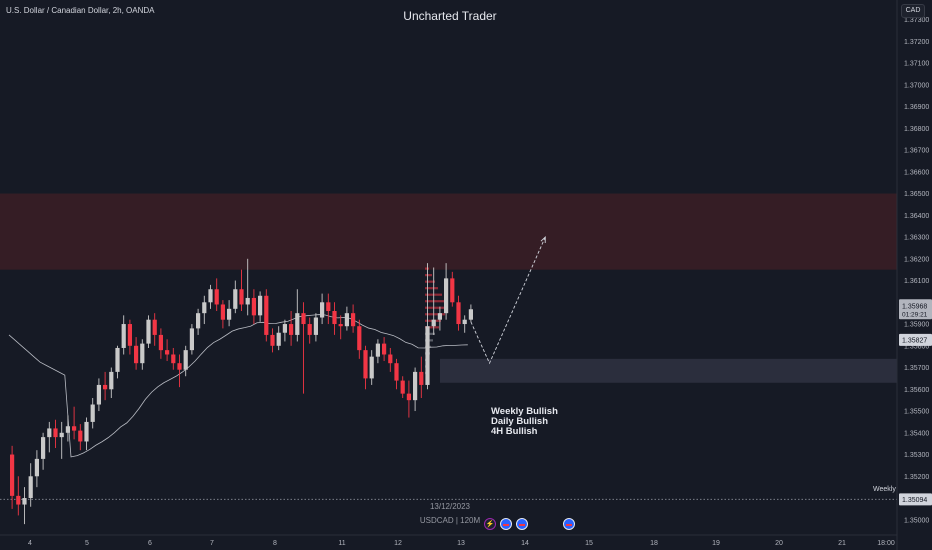 This screenshot has height=550, width=932. What do you see at coordinates (87, 543) in the screenshot?
I see `x-tick-label: 5` at bounding box center [87, 543].